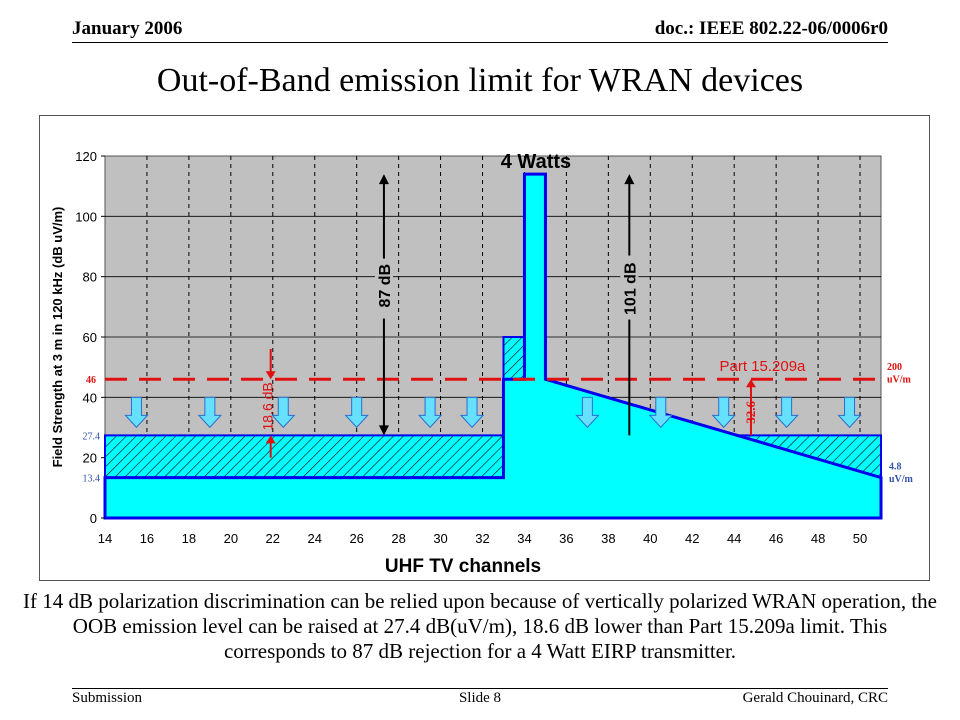 The width and height of the screenshot is (960, 720). I want to click on x-tick-label-46: 46, so click(776, 538).